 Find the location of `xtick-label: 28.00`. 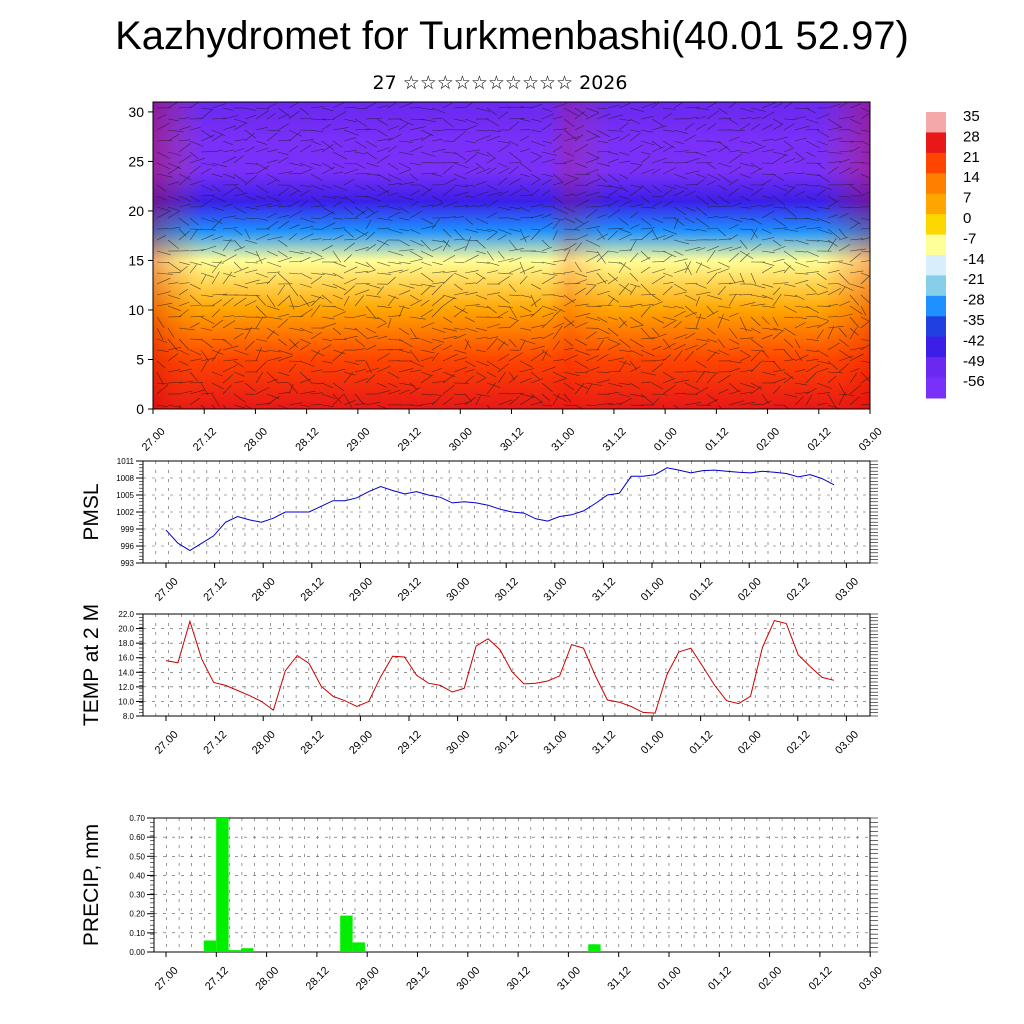

xtick-label: 28.00 is located at coordinates (264, 590).